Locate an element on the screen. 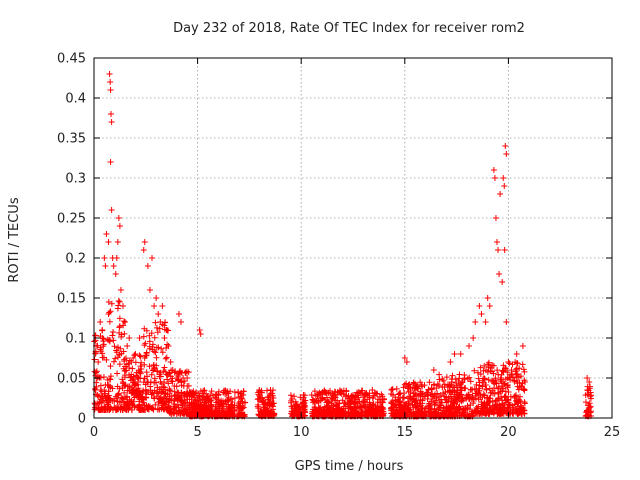 The width and height of the screenshot is (640, 480). y-tick-label: 0 is located at coordinates (82, 419).